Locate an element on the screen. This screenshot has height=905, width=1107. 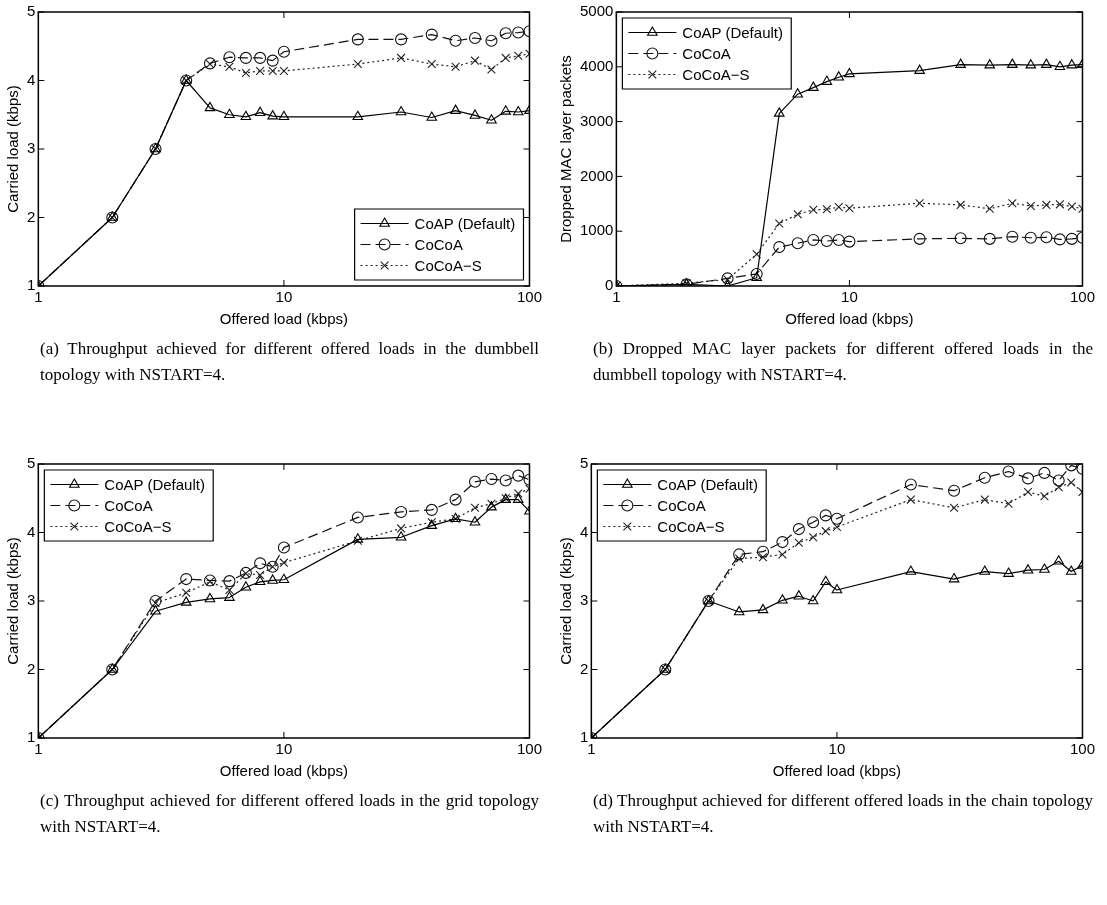
text: (c) Throughput achieved for different offered loads in the grid topology with NSTART=4. is located at coordinates (289, 814).